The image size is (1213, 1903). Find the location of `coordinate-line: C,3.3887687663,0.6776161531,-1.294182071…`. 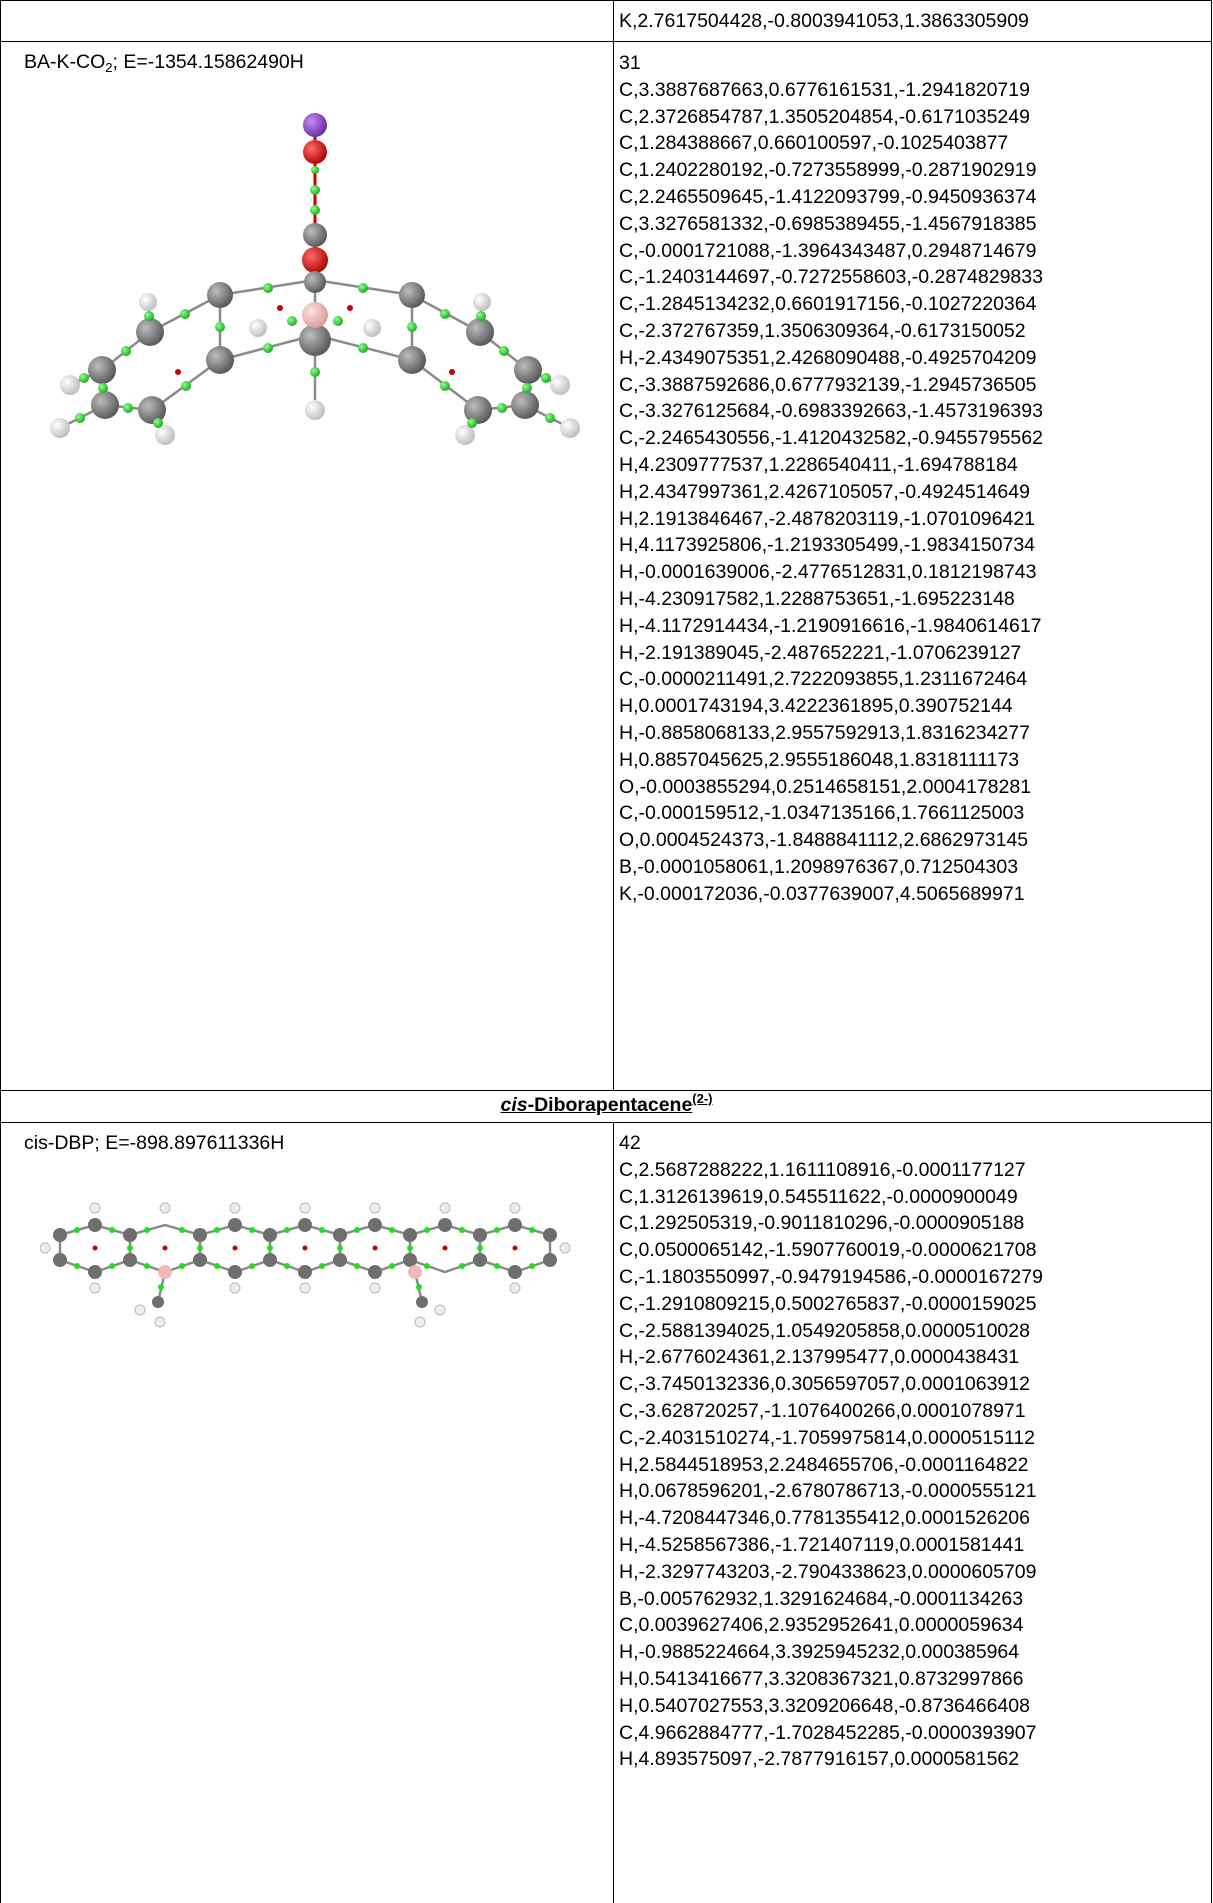

coordinate-line: C,3.3887687663,0.6776161531,-1.294182071… is located at coordinates (824, 89).